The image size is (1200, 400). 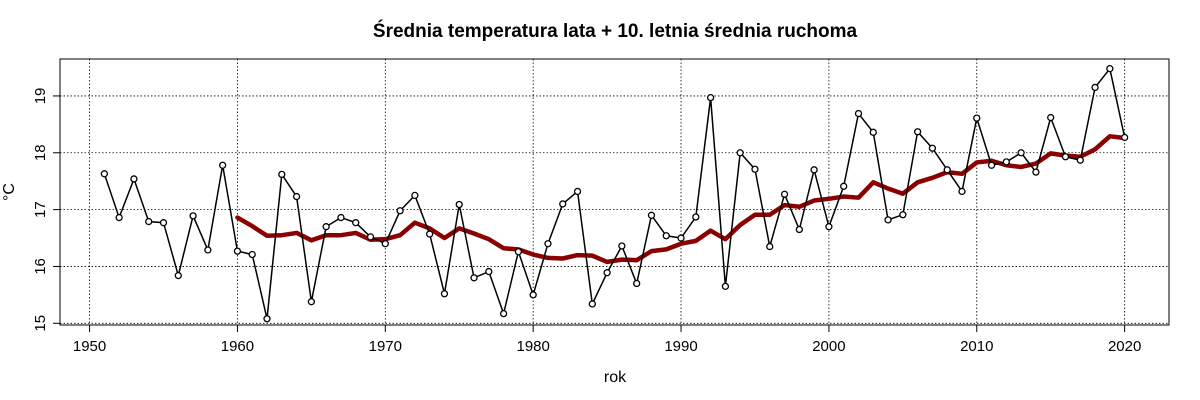 What do you see at coordinates (89, 346) in the screenshot?
I see `x-tick-label: 1950` at bounding box center [89, 346].